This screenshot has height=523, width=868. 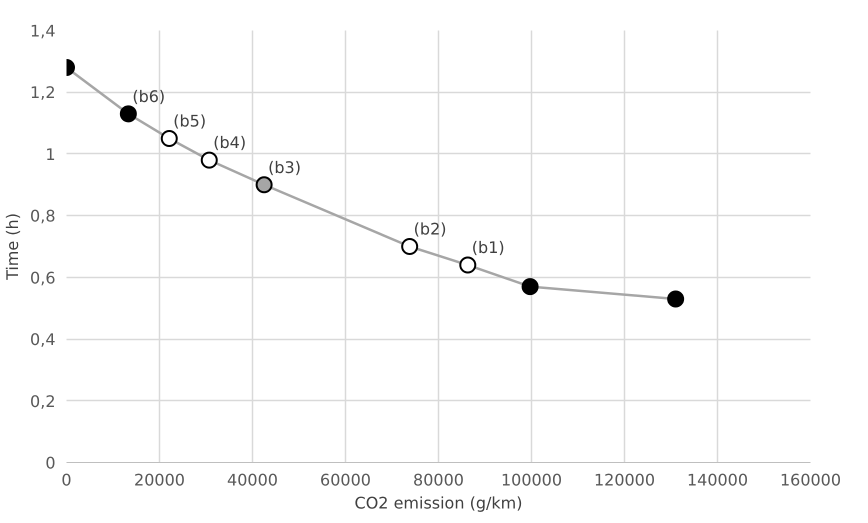 What do you see at coordinates (488, 248) in the screenshot?
I see `annotation: (b1)` at bounding box center [488, 248].